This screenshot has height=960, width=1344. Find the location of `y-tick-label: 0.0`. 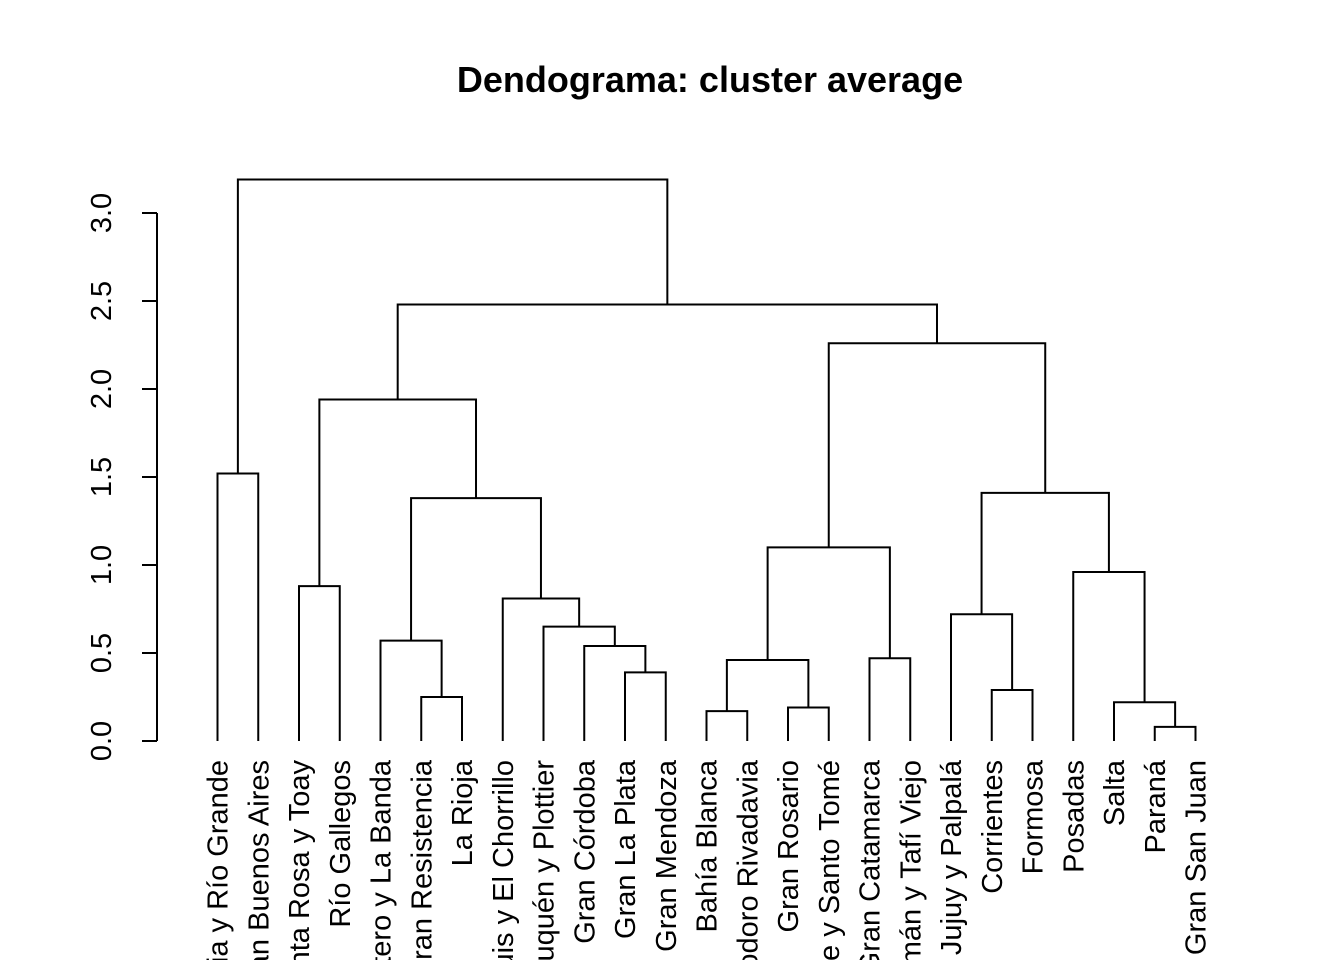

y-tick-label: 0.0 is located at coordinates (102, 741).